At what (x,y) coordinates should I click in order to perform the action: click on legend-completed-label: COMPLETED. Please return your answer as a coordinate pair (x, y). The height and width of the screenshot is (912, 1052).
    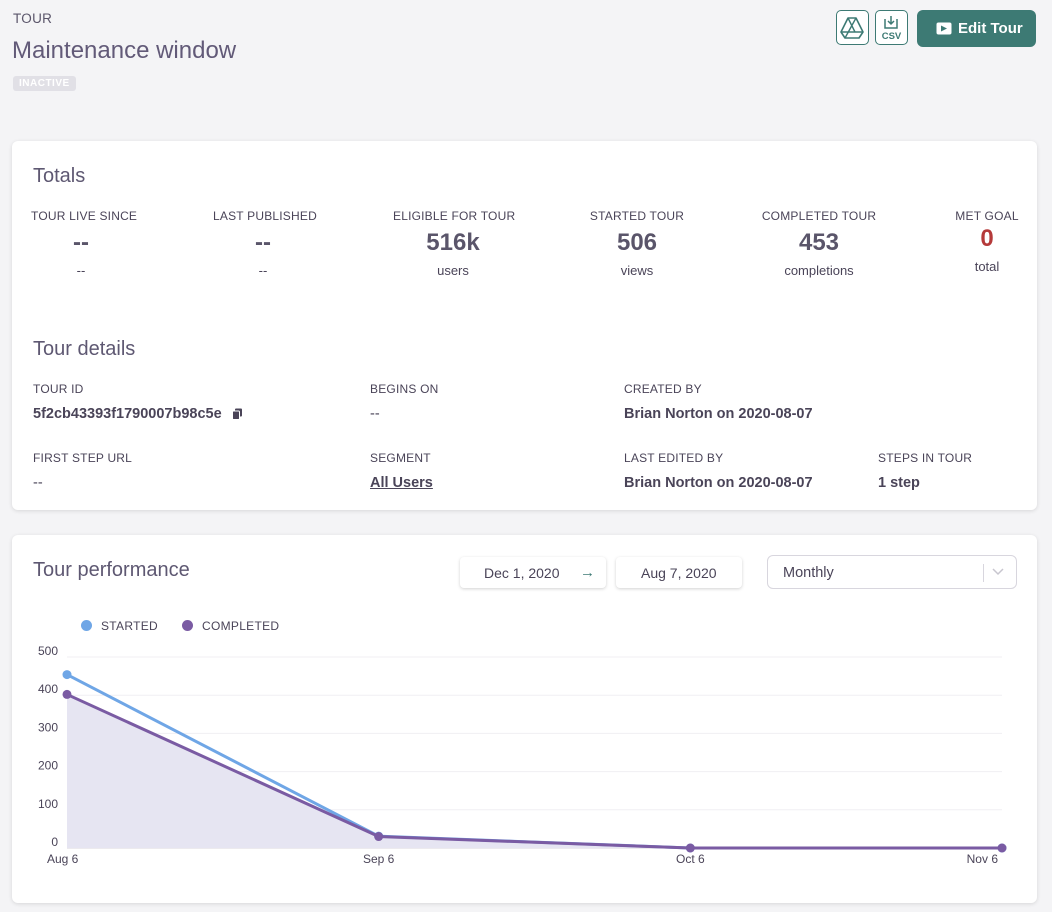
    Looking at the image, I should click on (241, 626).